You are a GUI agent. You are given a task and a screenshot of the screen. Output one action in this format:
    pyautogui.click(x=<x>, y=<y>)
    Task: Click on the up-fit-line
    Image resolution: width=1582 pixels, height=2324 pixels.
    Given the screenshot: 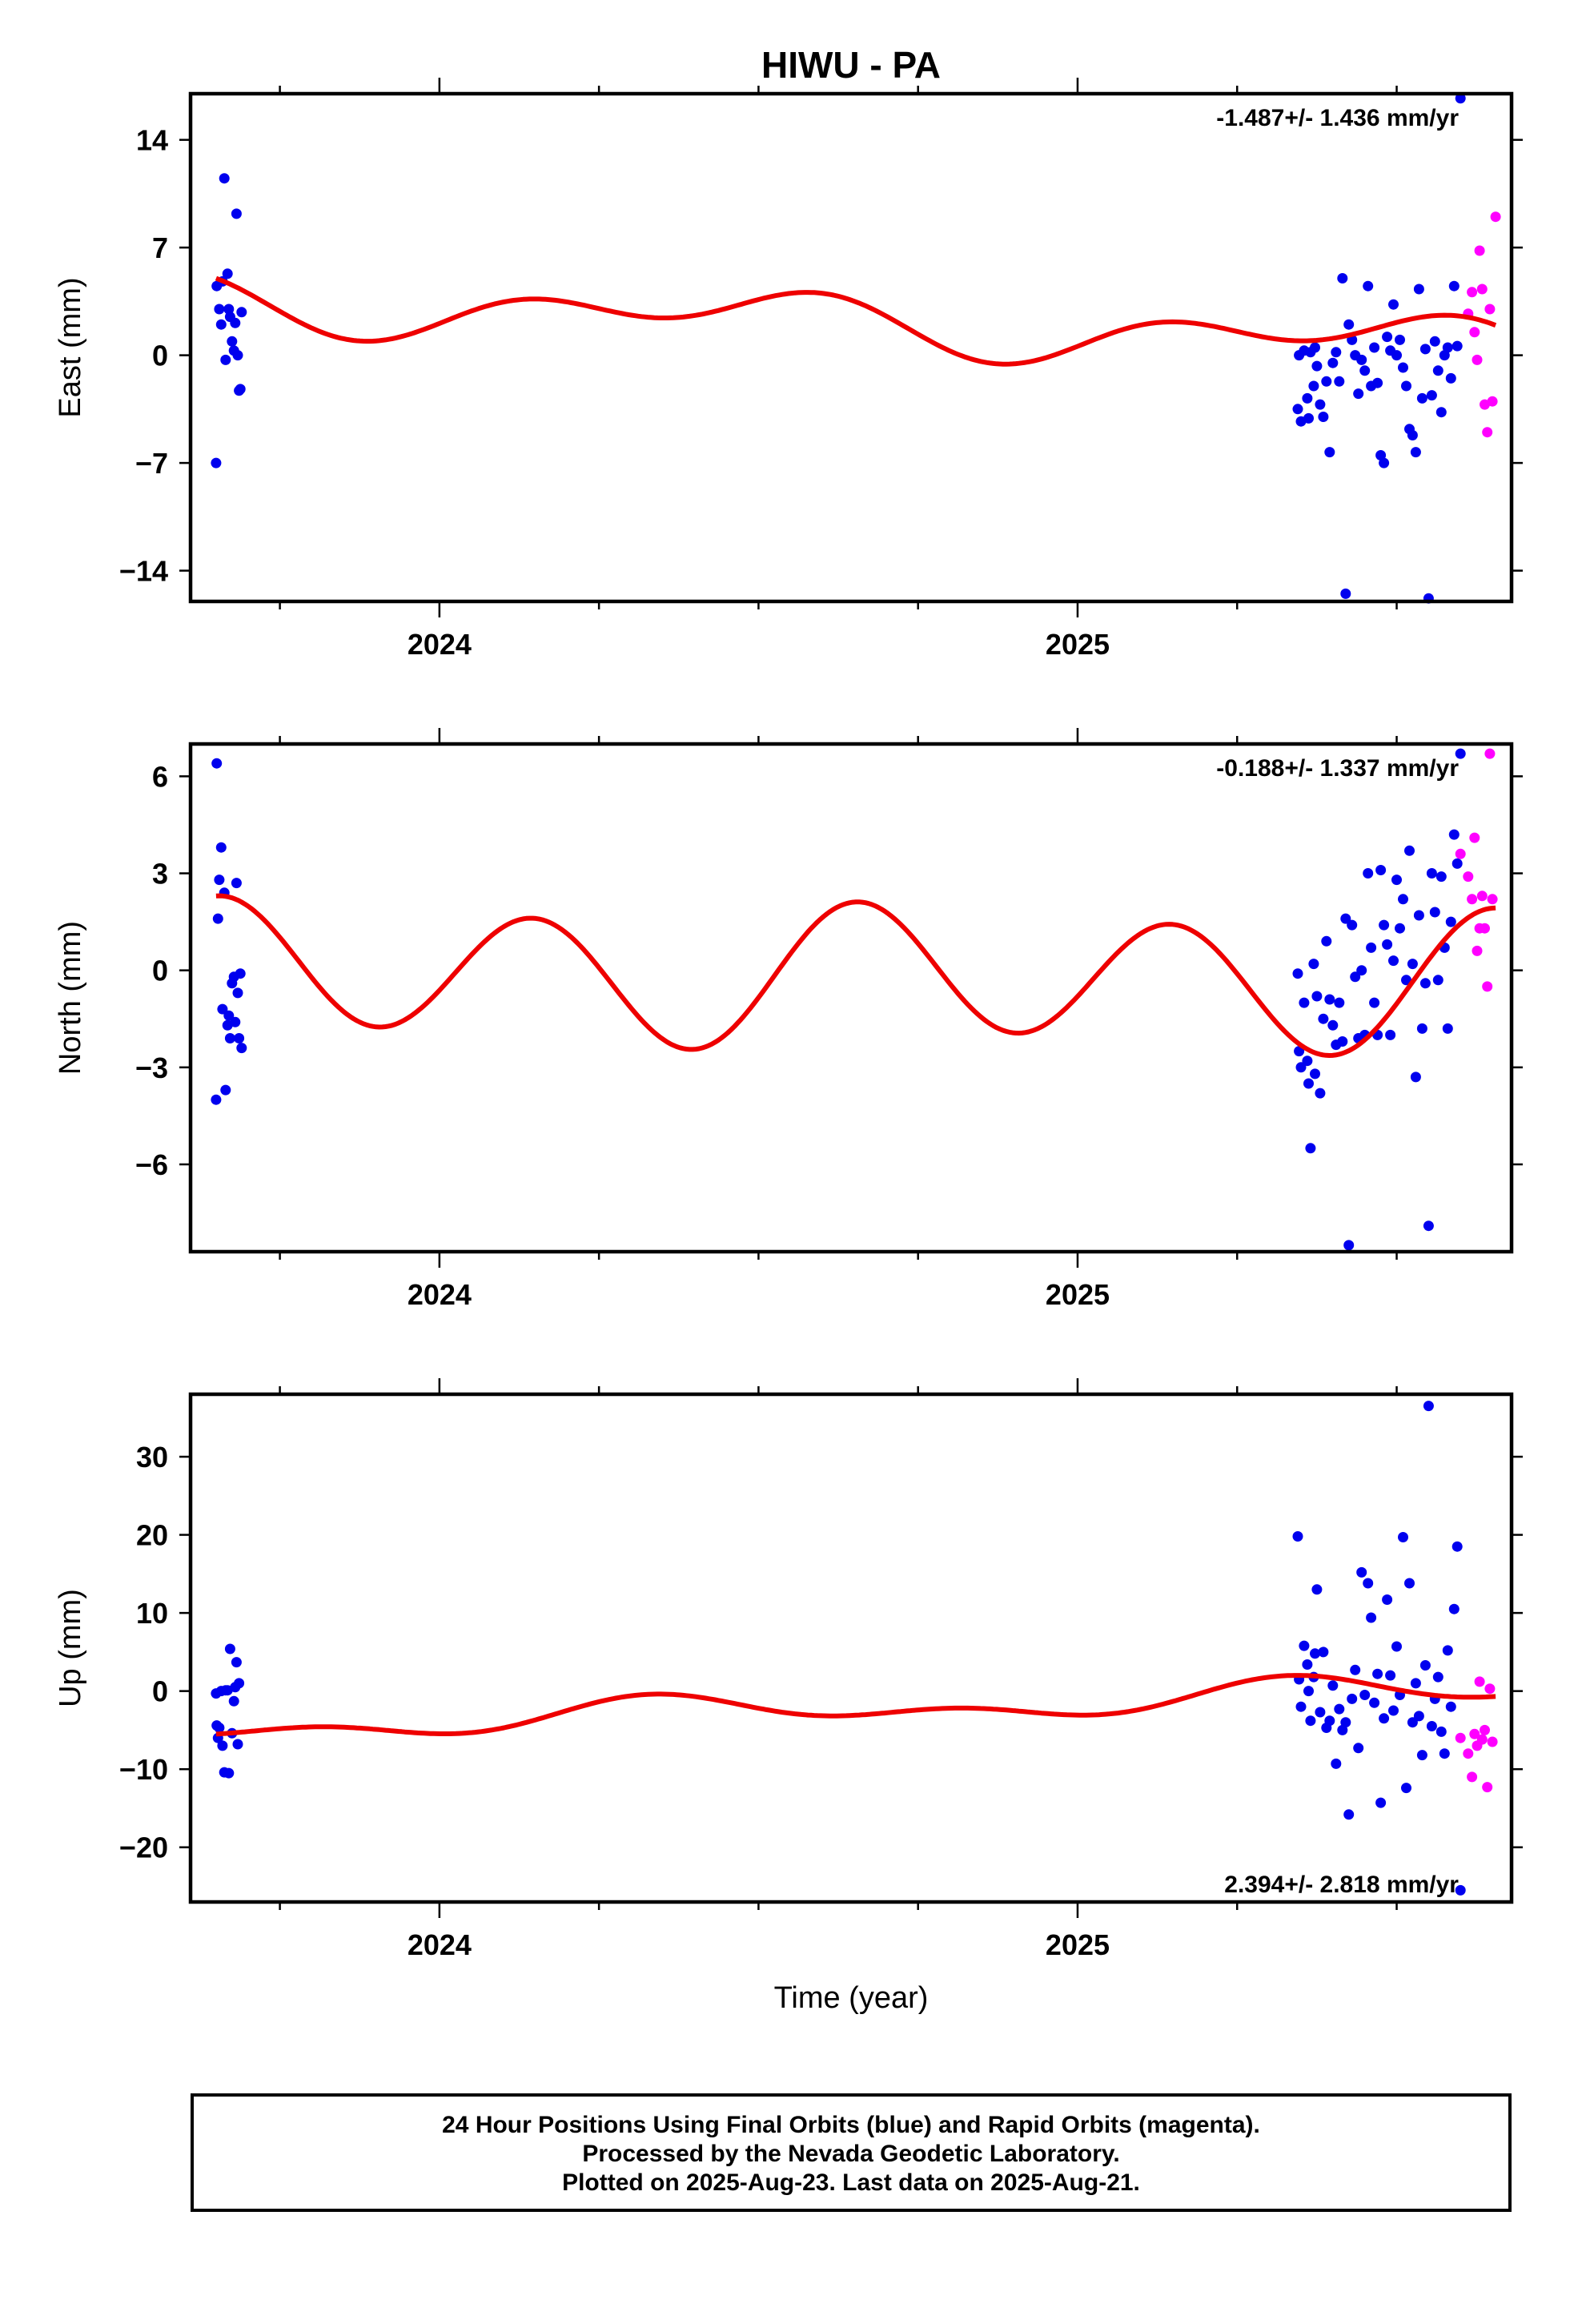 What is the action you would take?
    pyautogui.click(x=855, y=1705)
    